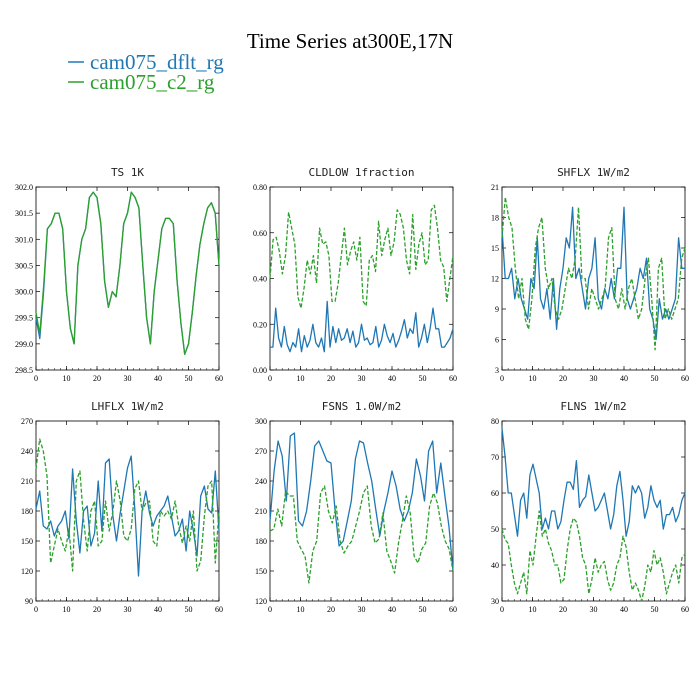 This screenshot has height=700, width=700. Describe the element at coordinates (127, 406) in the screenshot. I see `panel-title: LHFLX 1W/m2` at that location.